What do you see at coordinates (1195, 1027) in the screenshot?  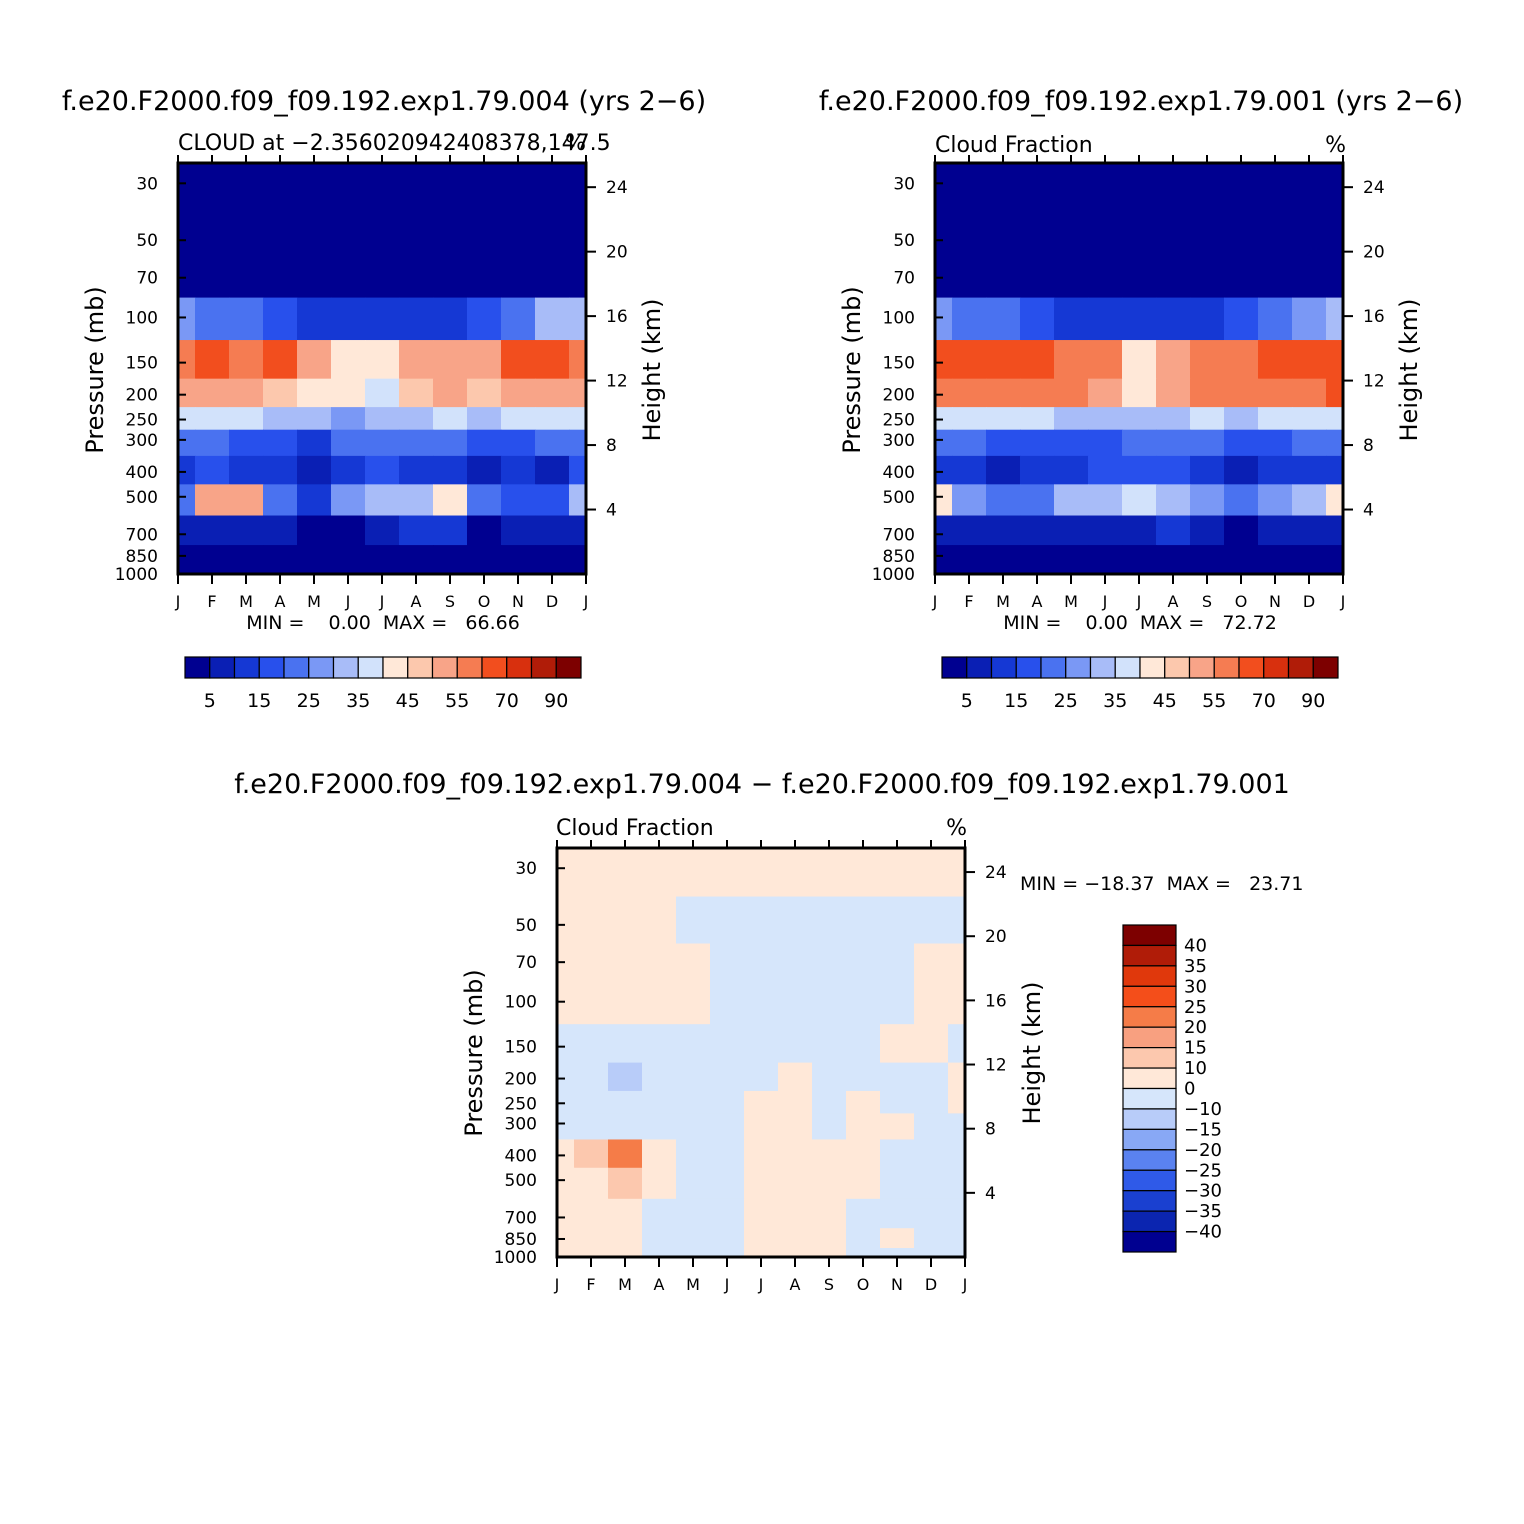 I see `colorbar-label: 20` at bounding box center [1195, 1027].